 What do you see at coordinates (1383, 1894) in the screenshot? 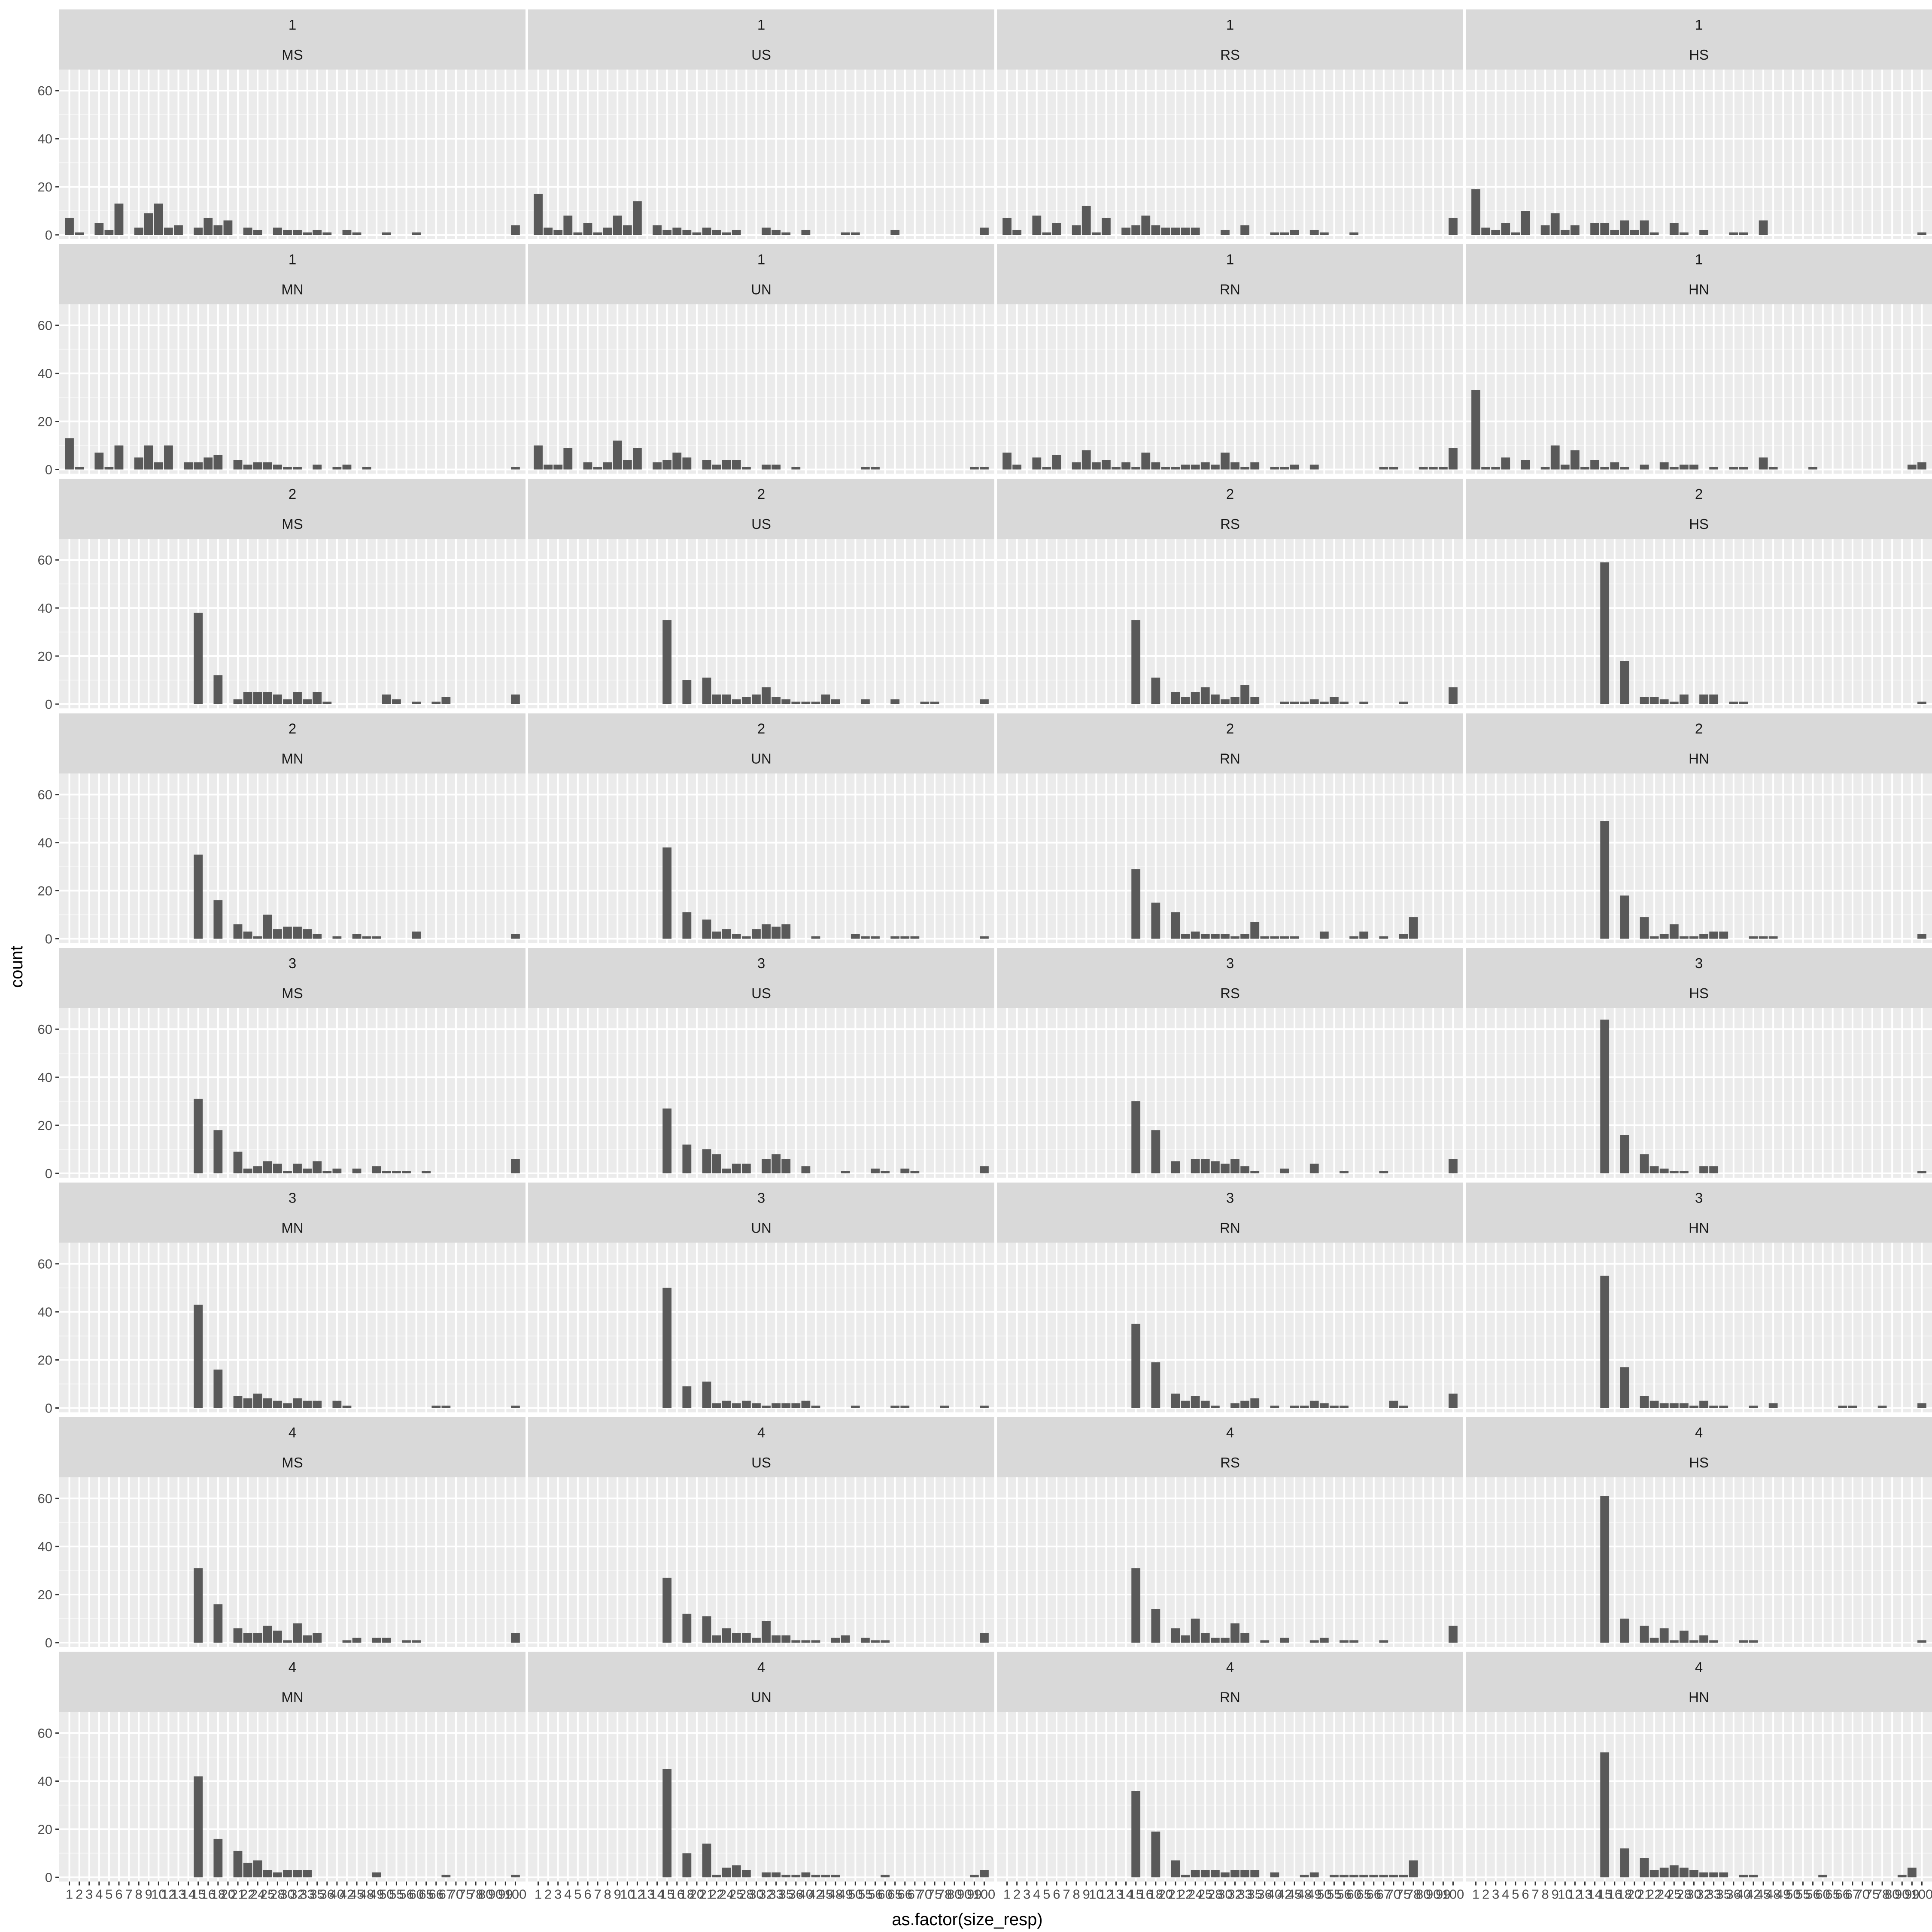
I see `x-tick-label: 67` at bounding box center [1383, 1894].